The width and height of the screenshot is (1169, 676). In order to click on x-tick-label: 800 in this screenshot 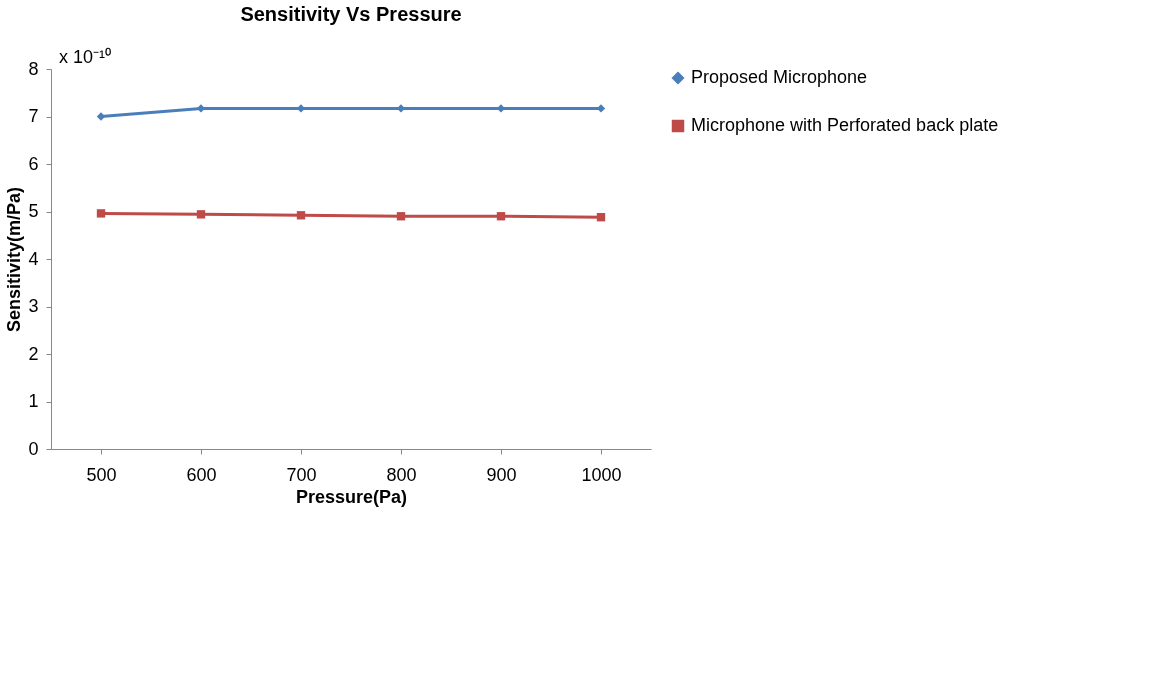, I will do `click(401, 474)`.